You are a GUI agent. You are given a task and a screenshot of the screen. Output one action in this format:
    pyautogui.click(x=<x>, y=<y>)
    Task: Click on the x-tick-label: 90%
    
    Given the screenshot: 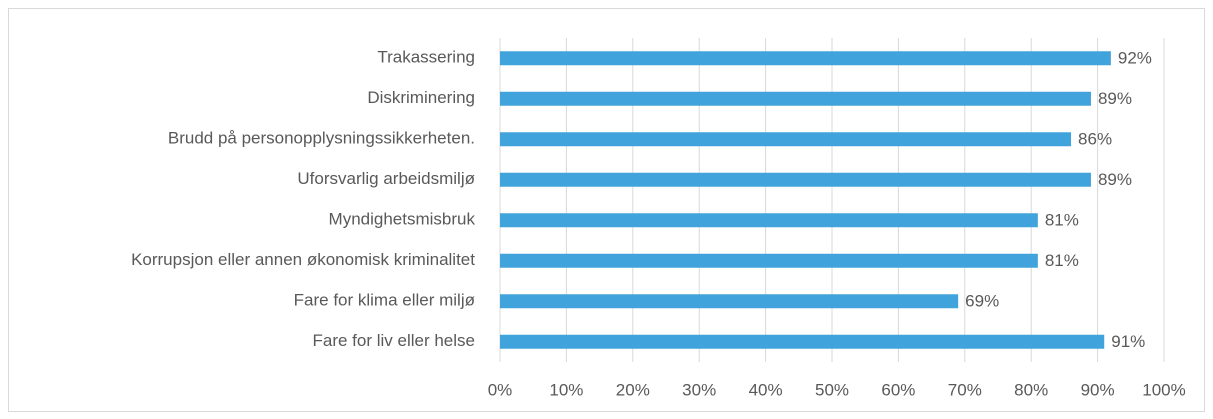 What is the action you would take?
    pyautogui.click(x=1098, y=389)
    